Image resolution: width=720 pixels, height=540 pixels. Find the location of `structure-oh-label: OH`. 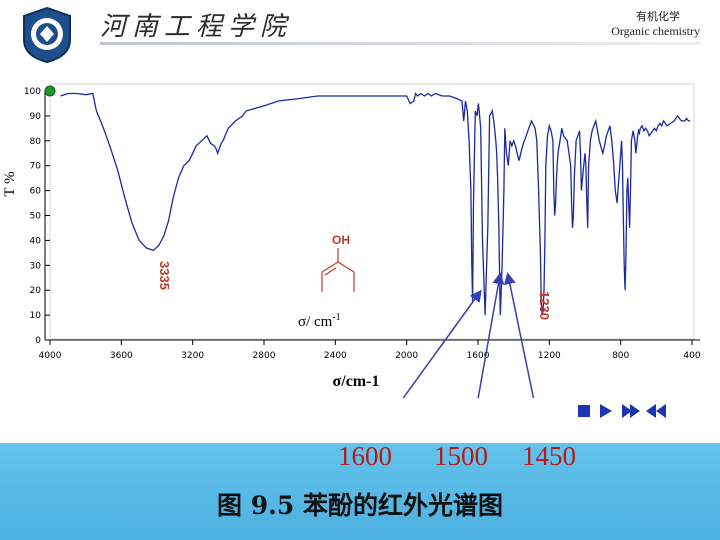

structure-oh-label: OH is located at coordinates (341, 240).